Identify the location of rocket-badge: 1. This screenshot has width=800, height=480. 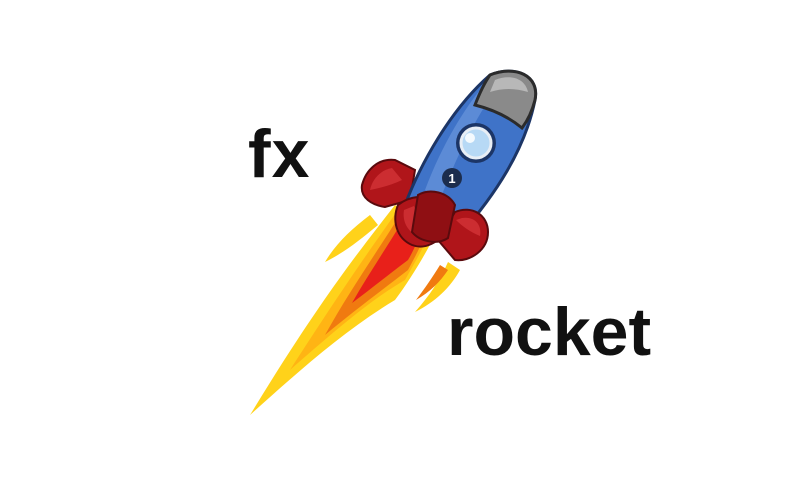
(451, 178).